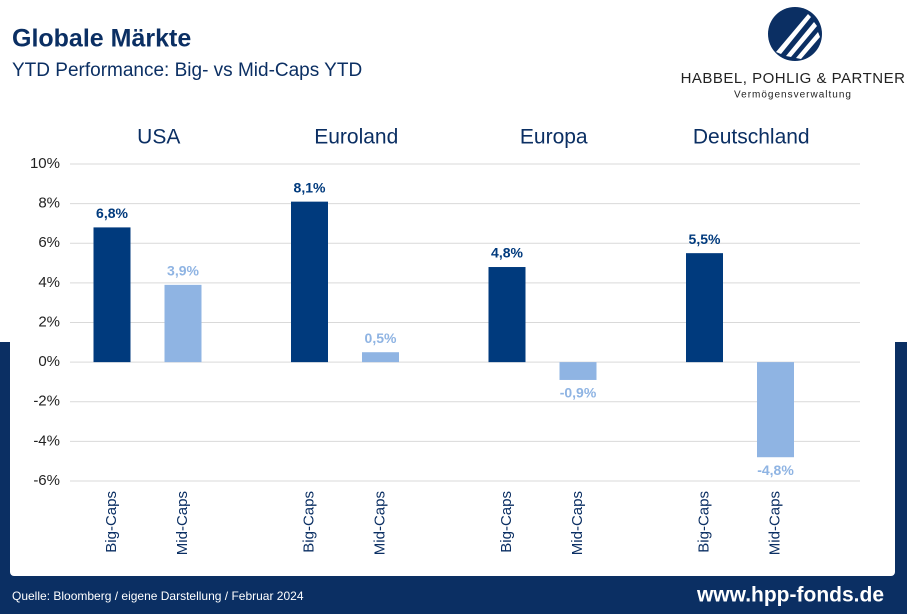 The image size is (907, 614). Describe the element at coordinates (46, 440) in the screenshot. I see `y-tick-label: -4%` at that location.